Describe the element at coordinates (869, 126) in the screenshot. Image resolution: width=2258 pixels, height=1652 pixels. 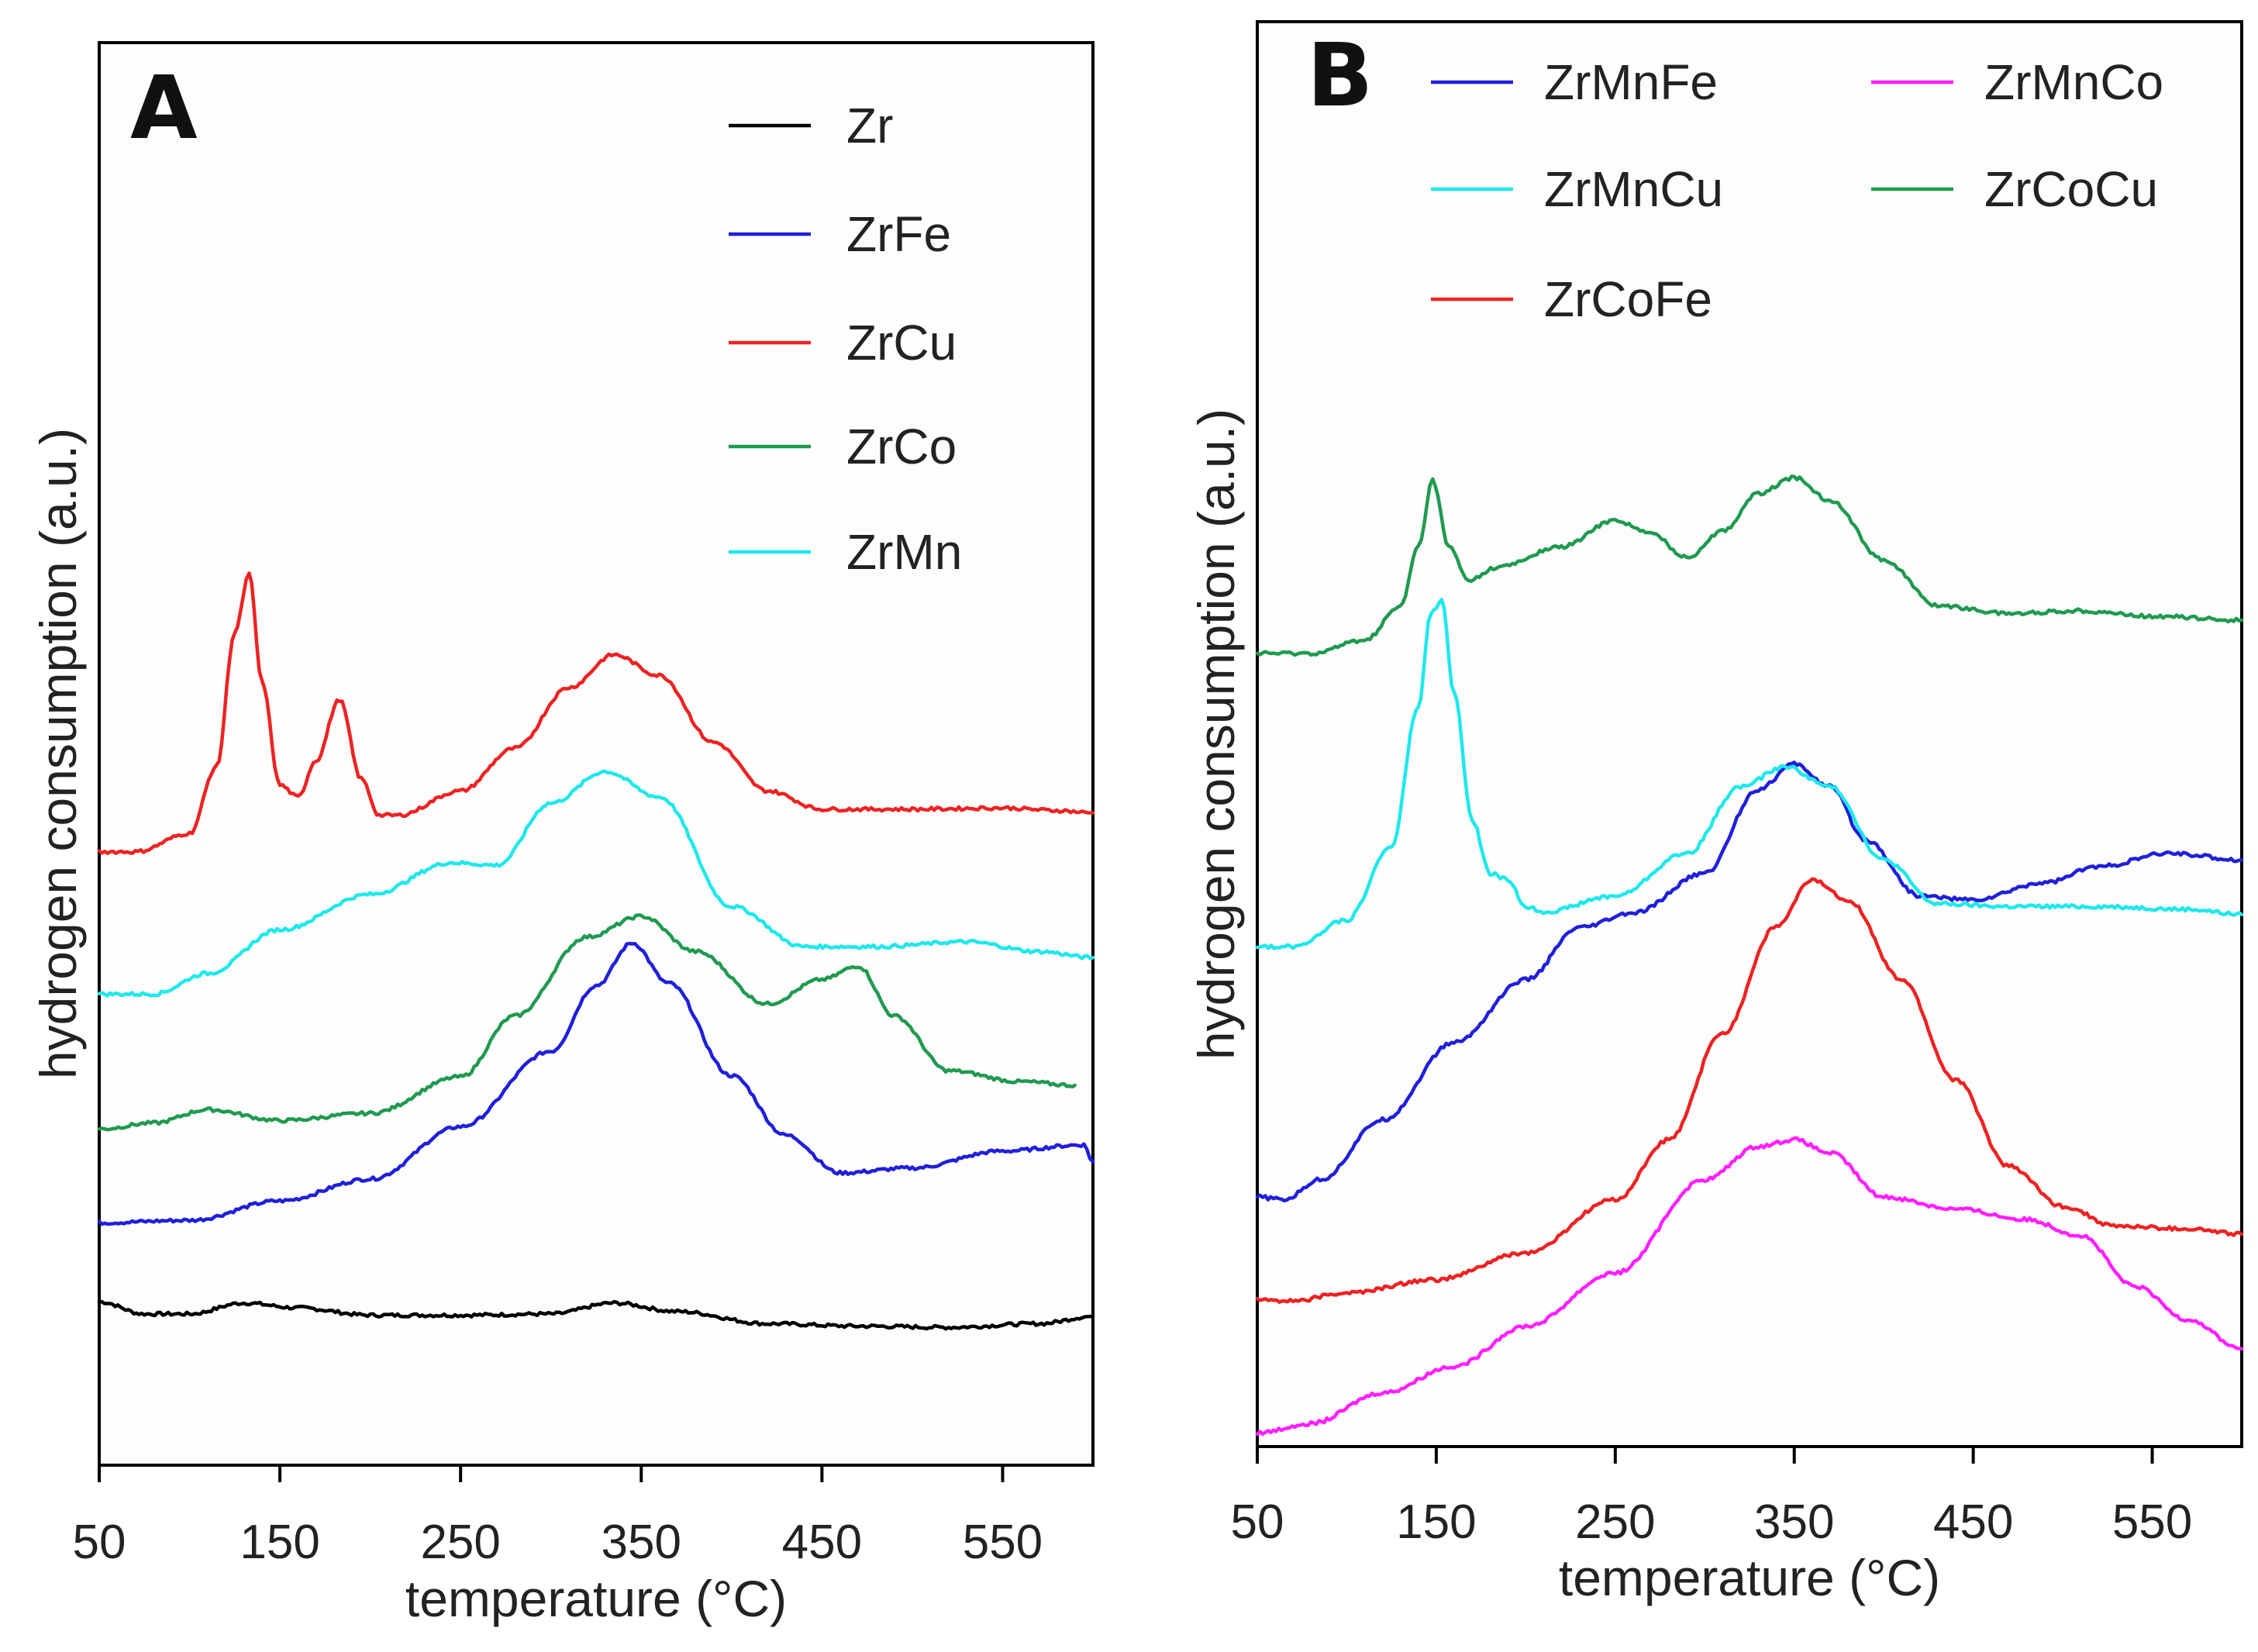
I see `legend-label-zr: Zr` at that location.